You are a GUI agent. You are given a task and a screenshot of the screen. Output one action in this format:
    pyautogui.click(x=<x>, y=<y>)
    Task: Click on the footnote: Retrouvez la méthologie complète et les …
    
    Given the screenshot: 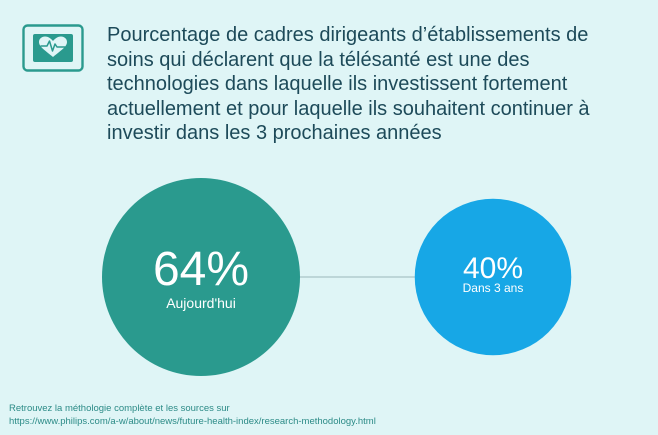 What is the action you would take?
    pyautogui.click(x=329, y=415)
    